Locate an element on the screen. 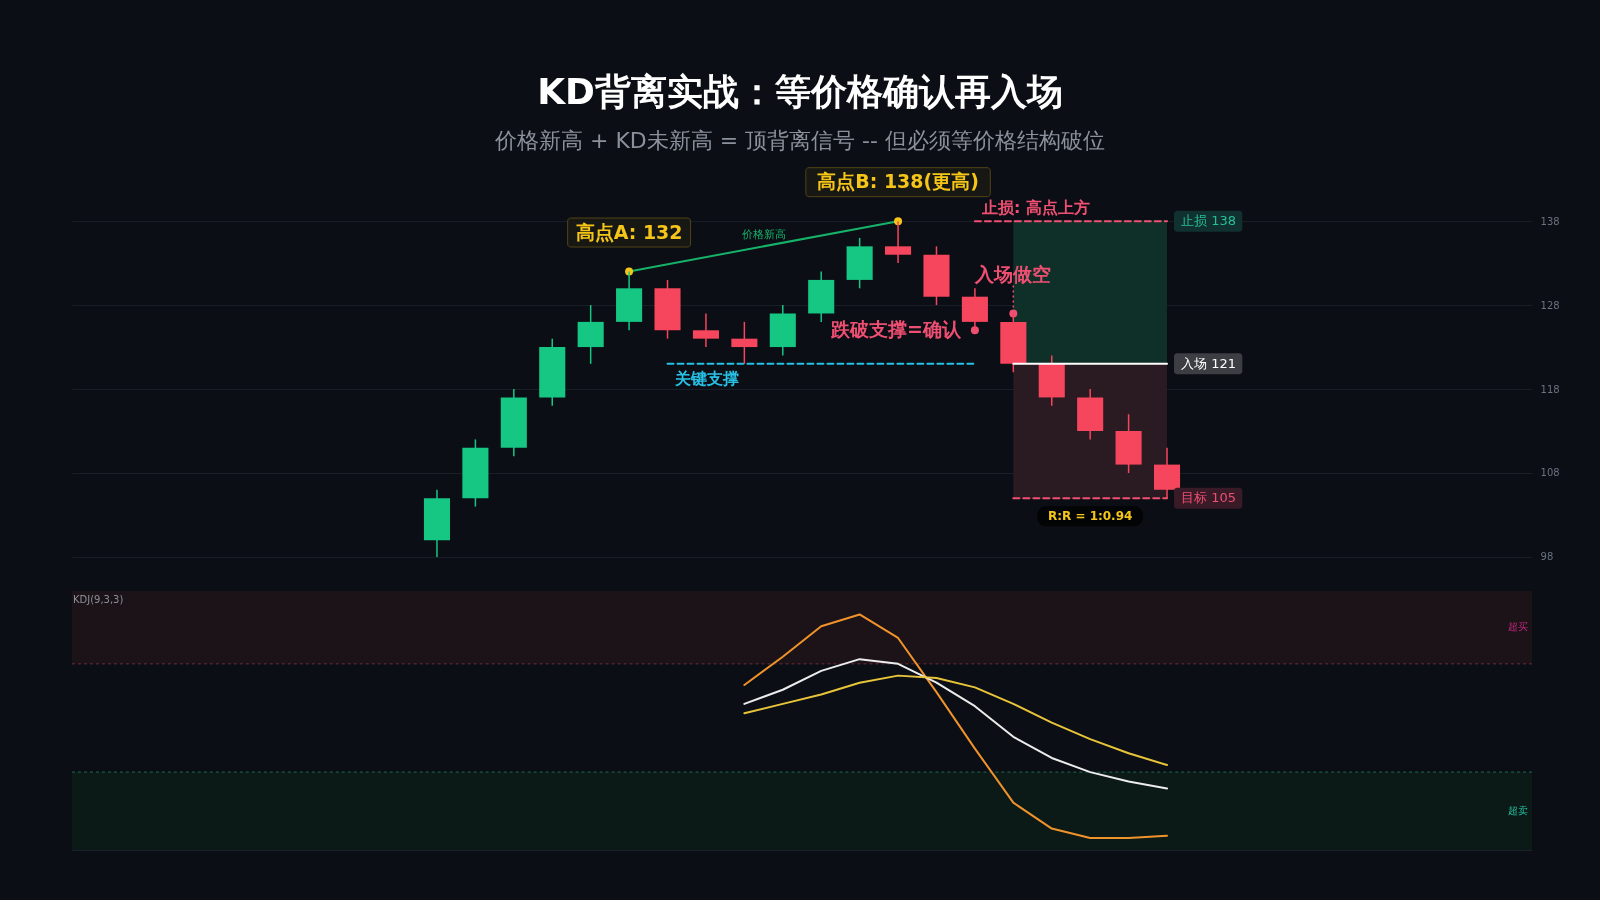 This screenshot has height=900, width=1600. chart-title: KD背离实战：等价格确认再入场 is located at coordinates (800, 92).